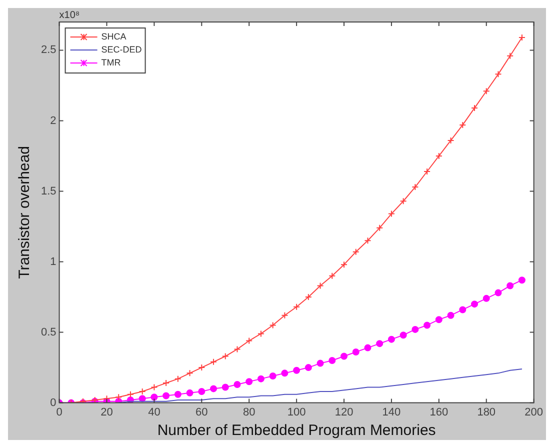 The height and width of the screenshot is (448, 554). Describe the element at coordinates (53, 120) in the screenshot. I see `y-tick-label: 2` at that location.